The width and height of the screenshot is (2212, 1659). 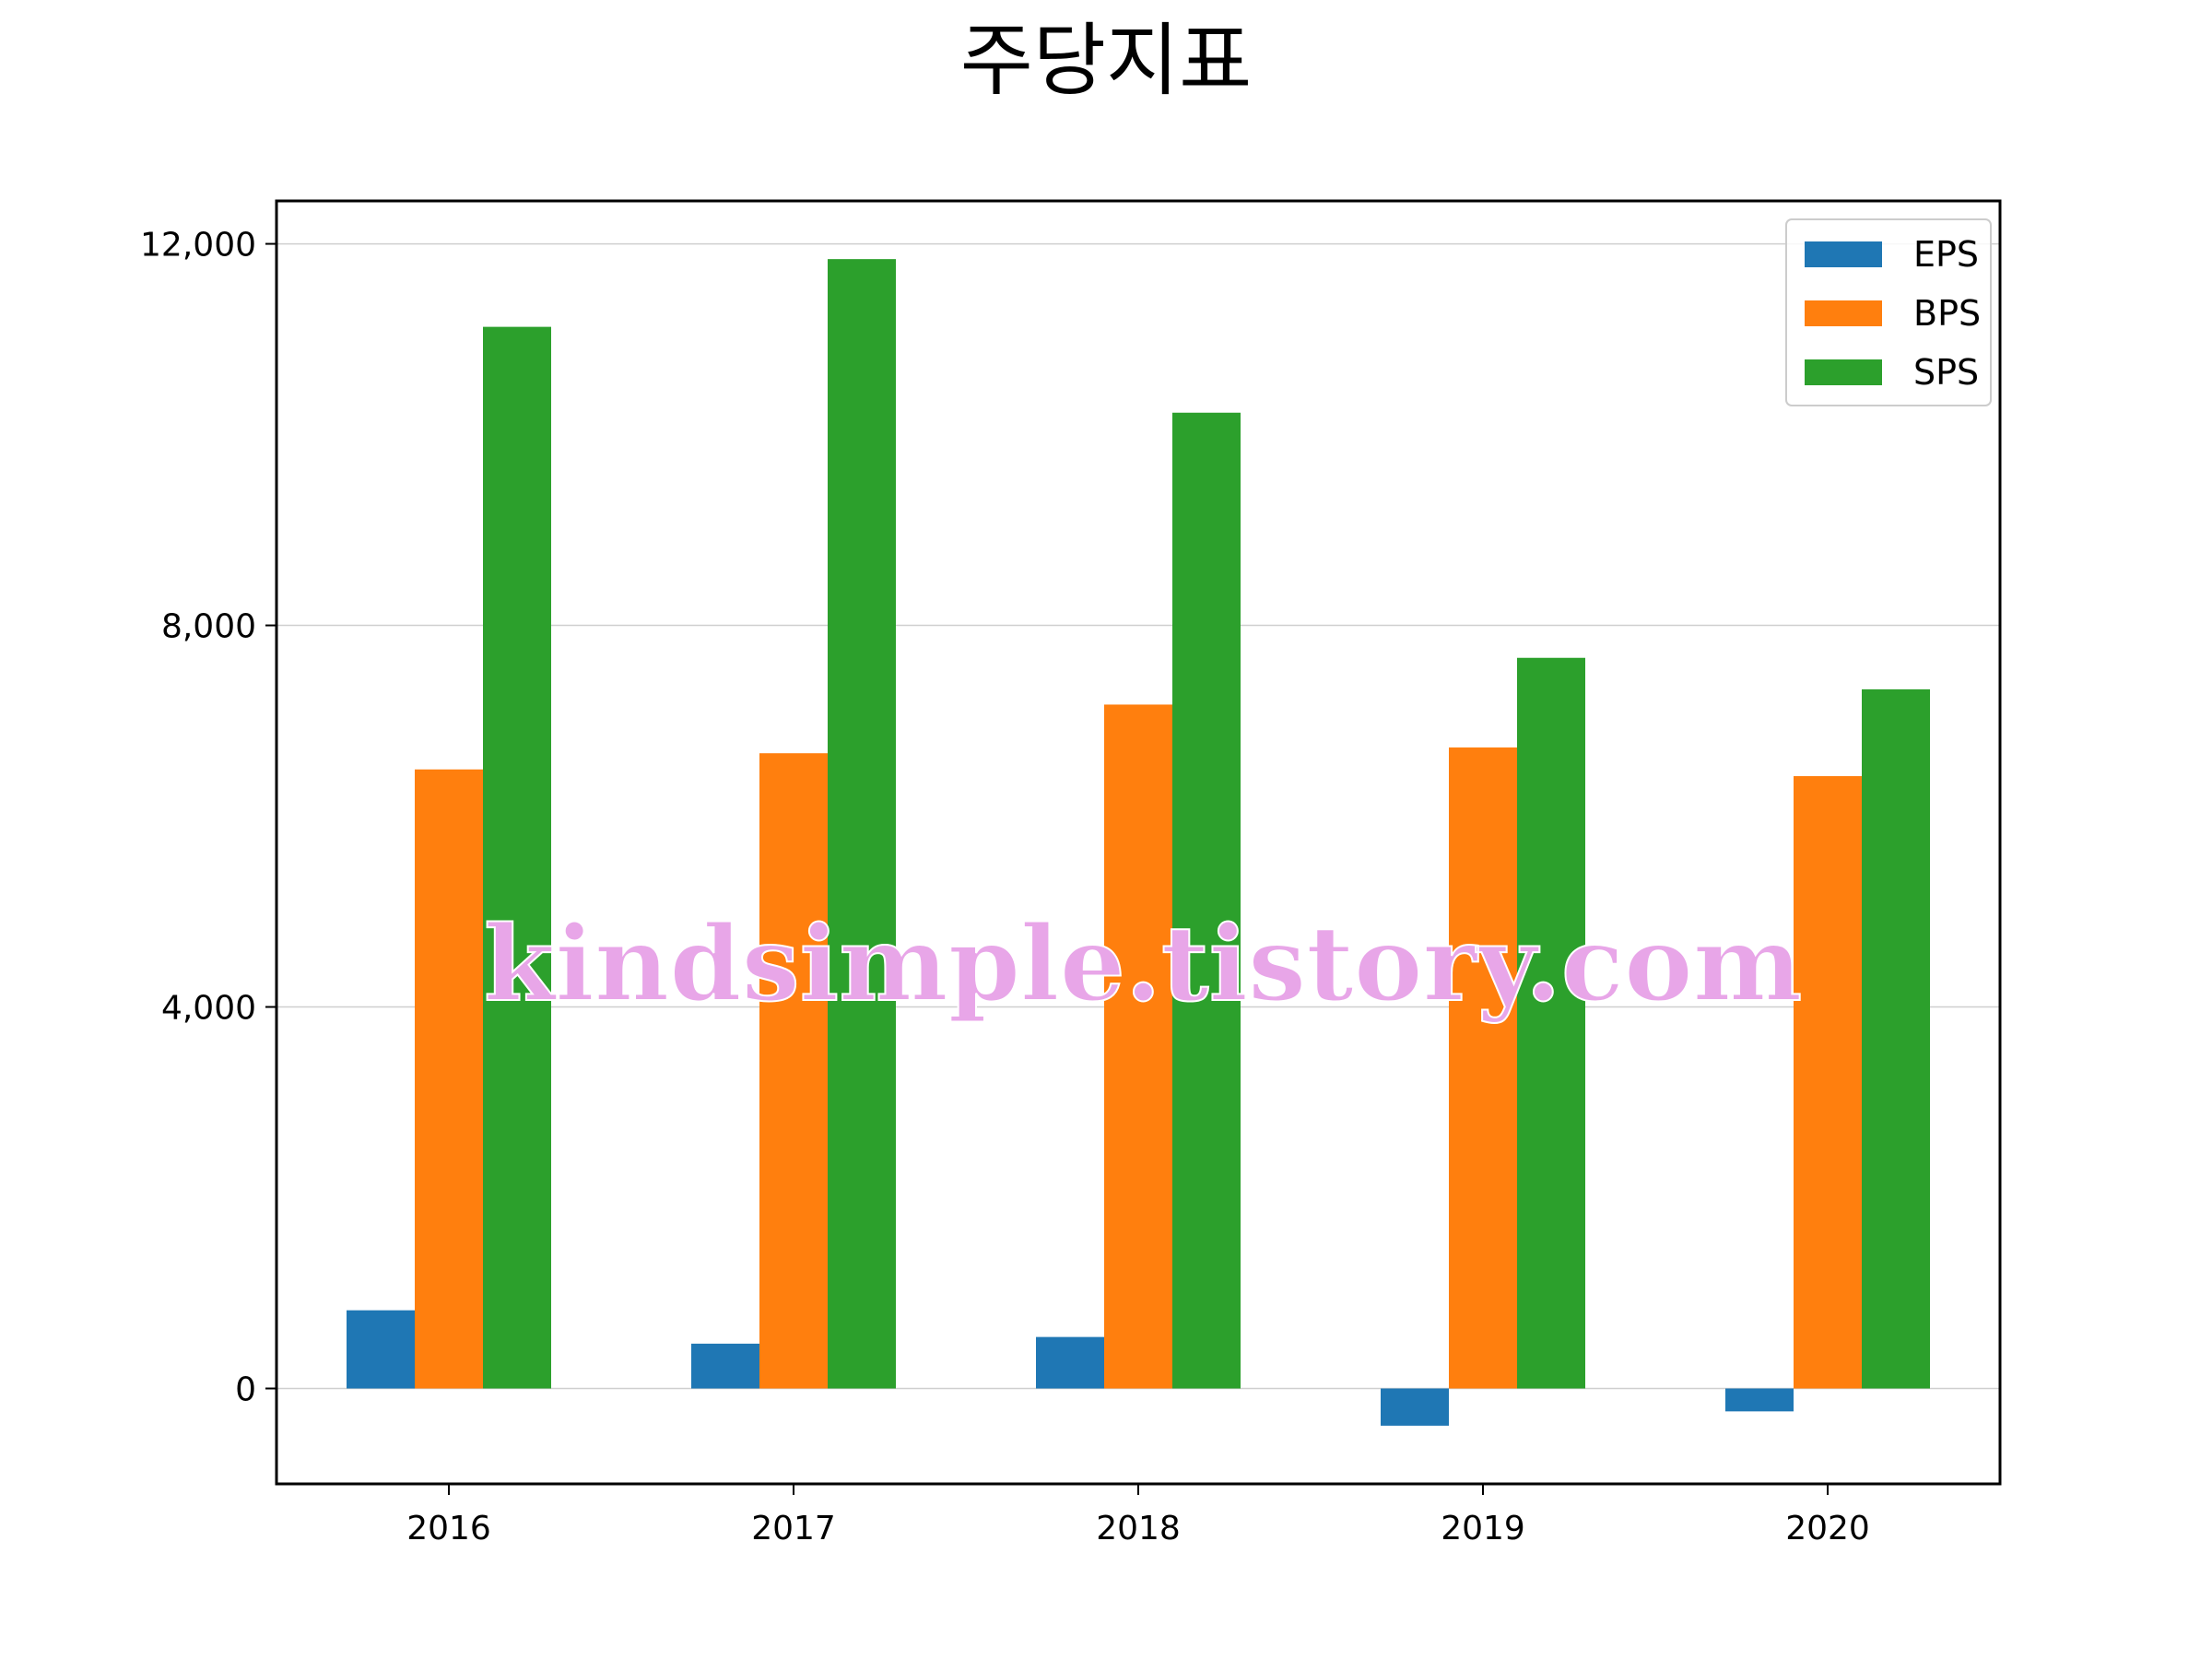 I want to click on legend-swatch-bps, so click(x=1843, y=313).